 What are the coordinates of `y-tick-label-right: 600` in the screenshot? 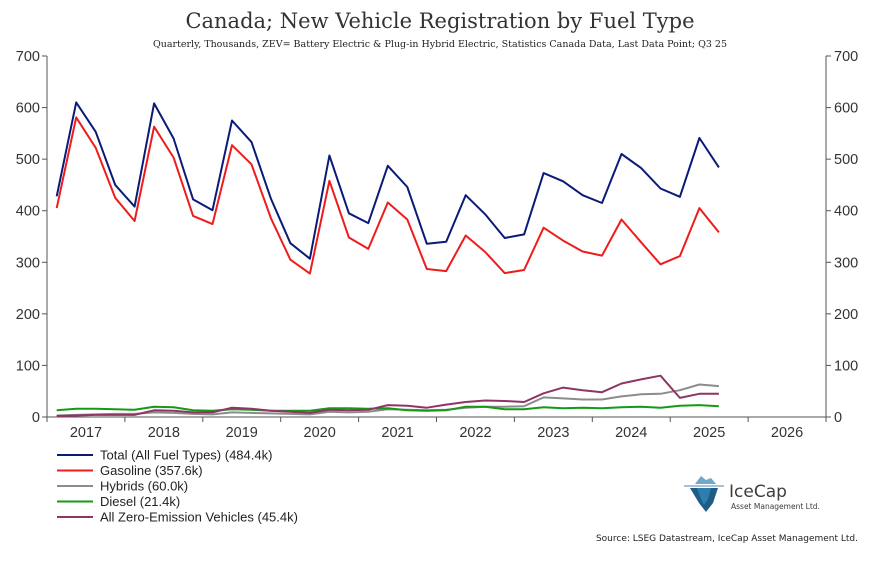 It's located at (846, 109).